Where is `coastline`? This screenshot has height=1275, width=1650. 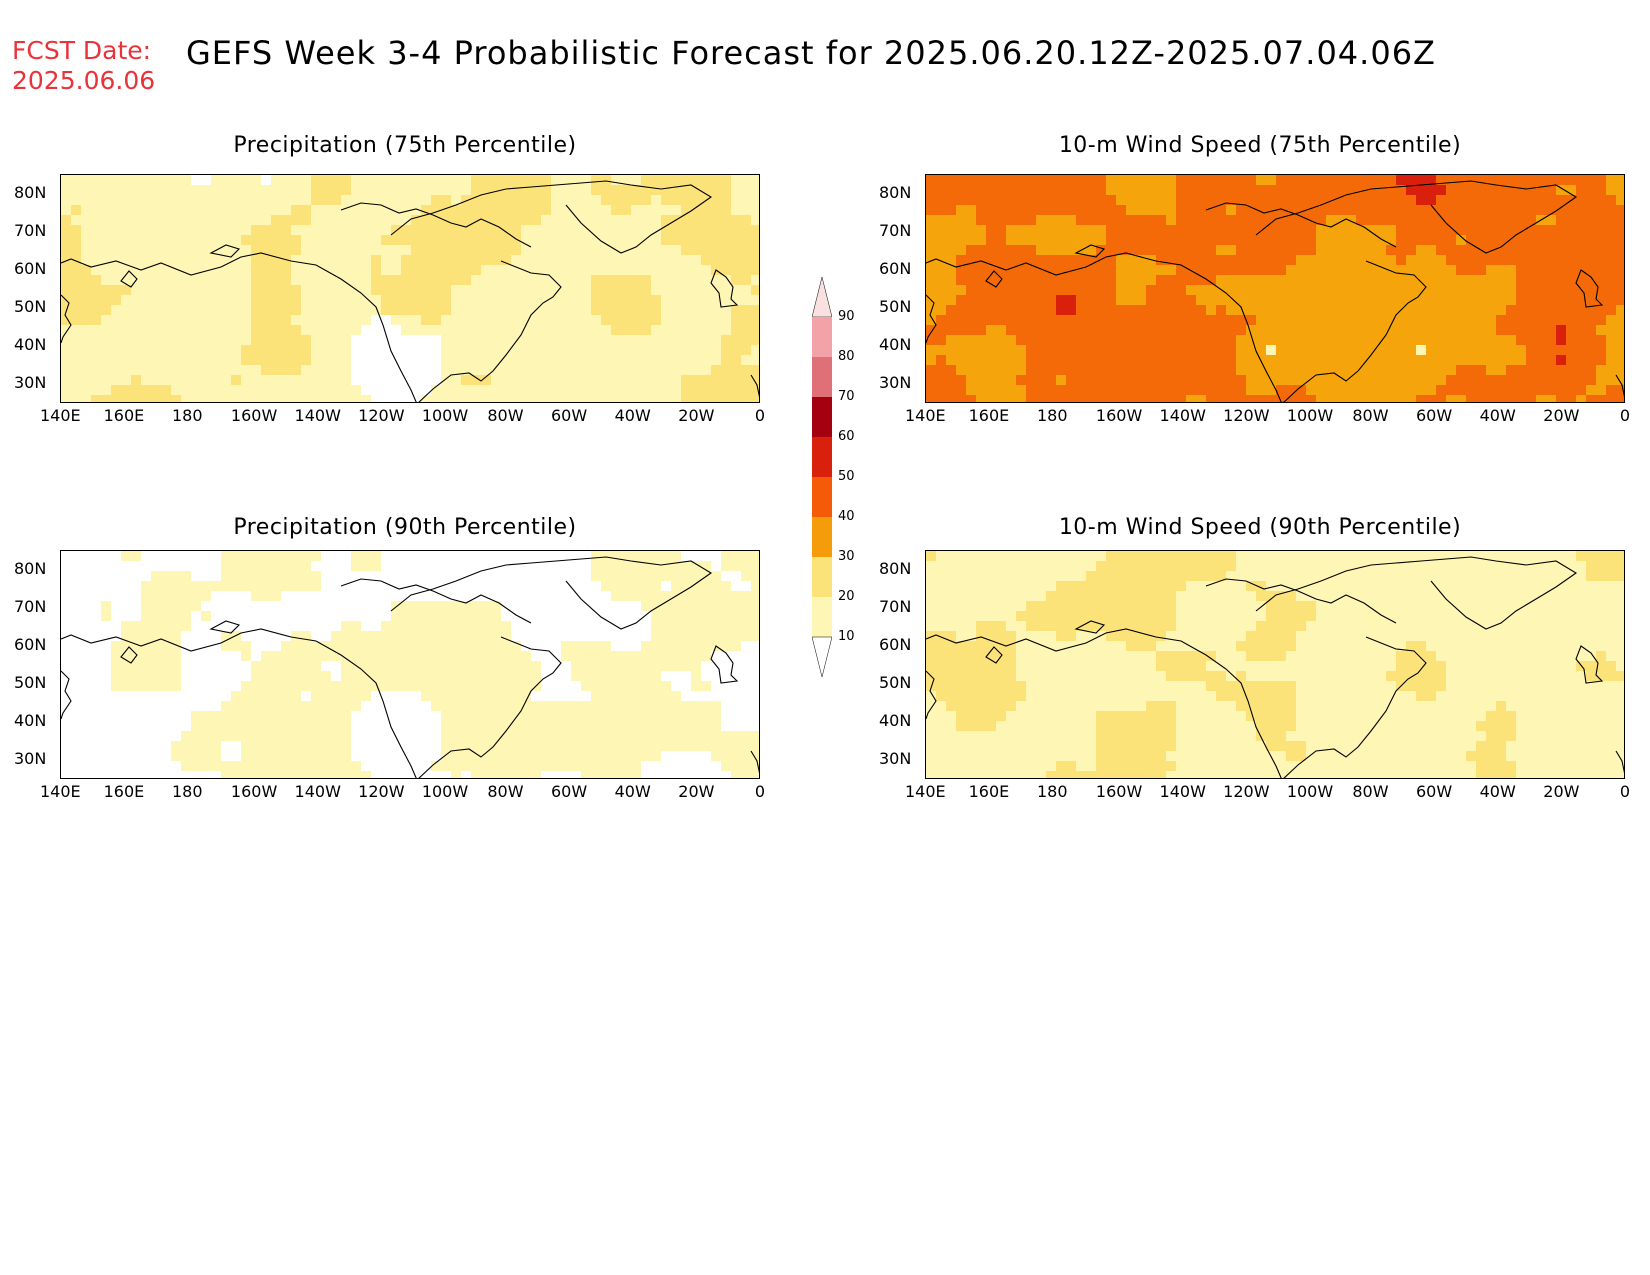 coastline is located at coordinates (994, 279).